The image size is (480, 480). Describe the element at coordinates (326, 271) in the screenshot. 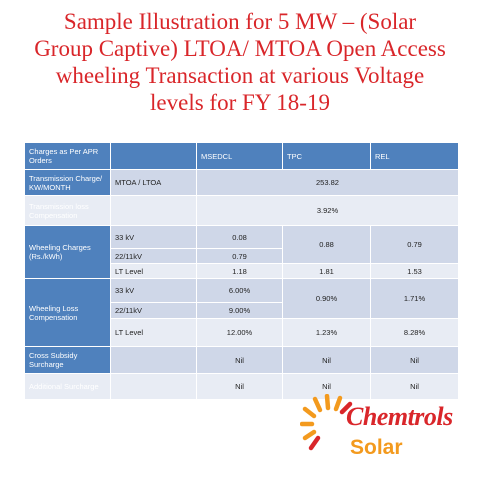

I see `wc-tpc-lt: 1.81` at that location.